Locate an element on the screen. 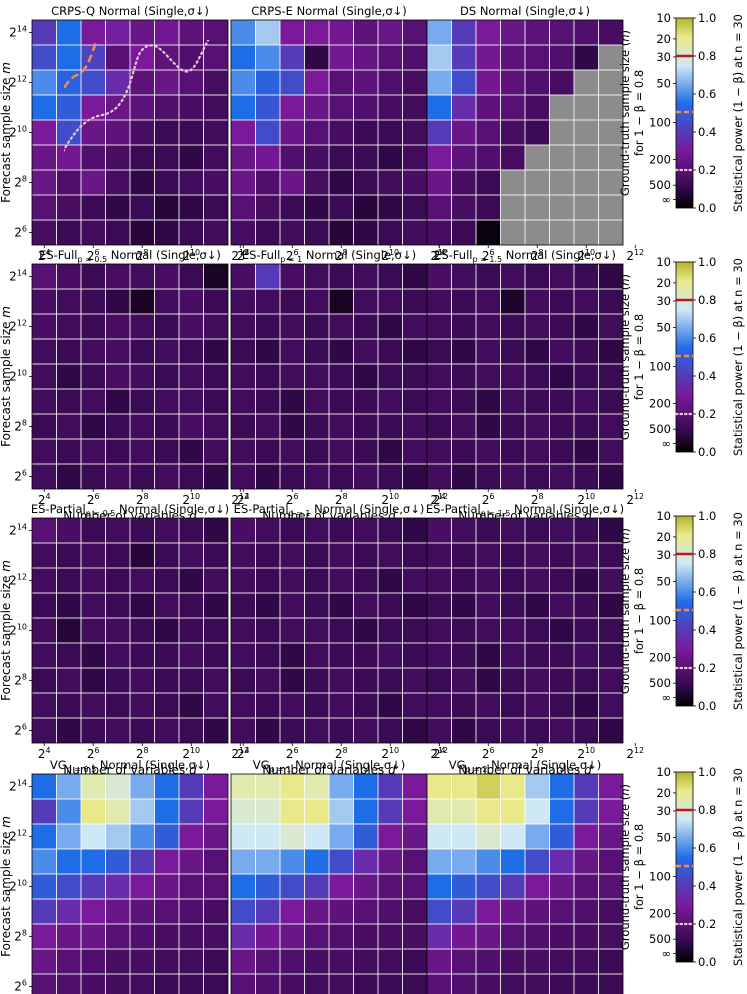  colorbar-n-tick: 200 is located at coordinates (660, 914).